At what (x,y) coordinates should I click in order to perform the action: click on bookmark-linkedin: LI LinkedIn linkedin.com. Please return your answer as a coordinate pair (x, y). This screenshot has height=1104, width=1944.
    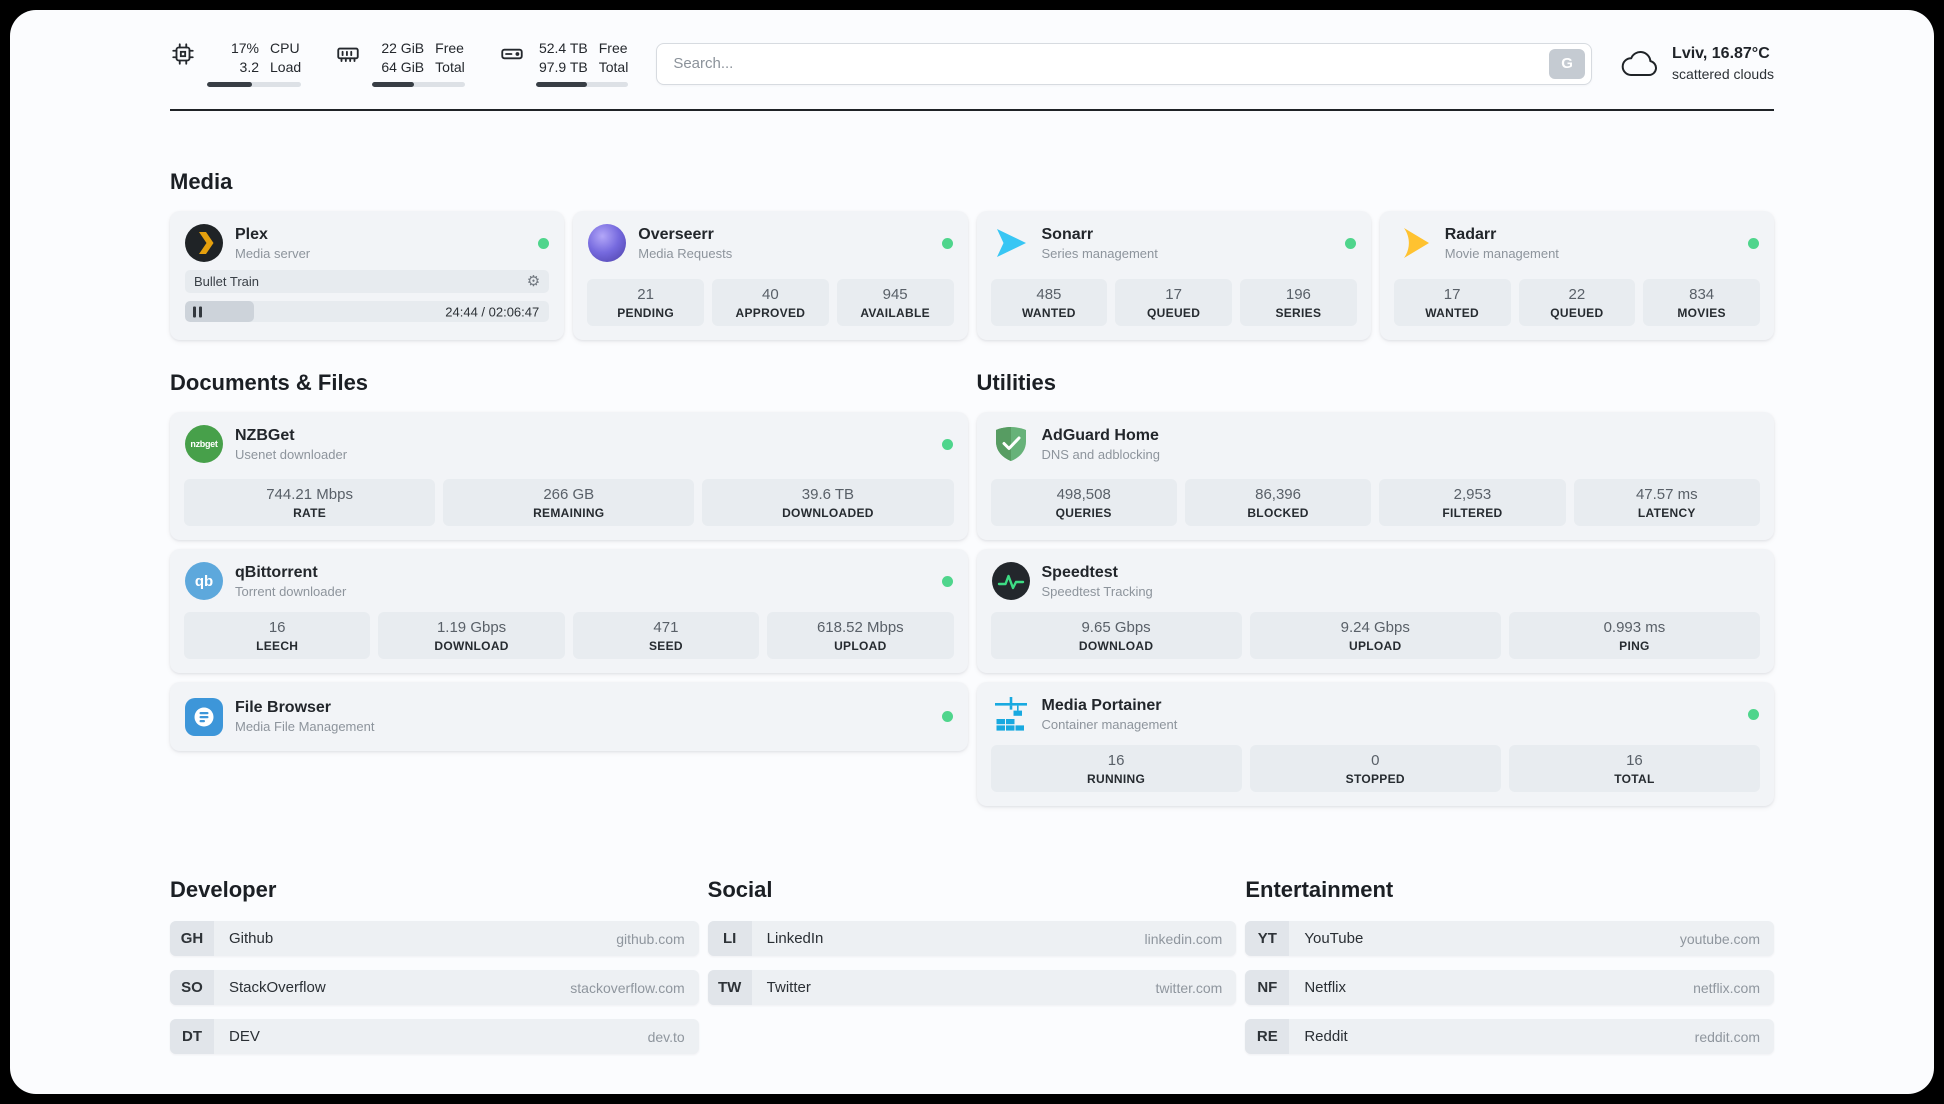
    Looking at the image, I should click on (972, 938).